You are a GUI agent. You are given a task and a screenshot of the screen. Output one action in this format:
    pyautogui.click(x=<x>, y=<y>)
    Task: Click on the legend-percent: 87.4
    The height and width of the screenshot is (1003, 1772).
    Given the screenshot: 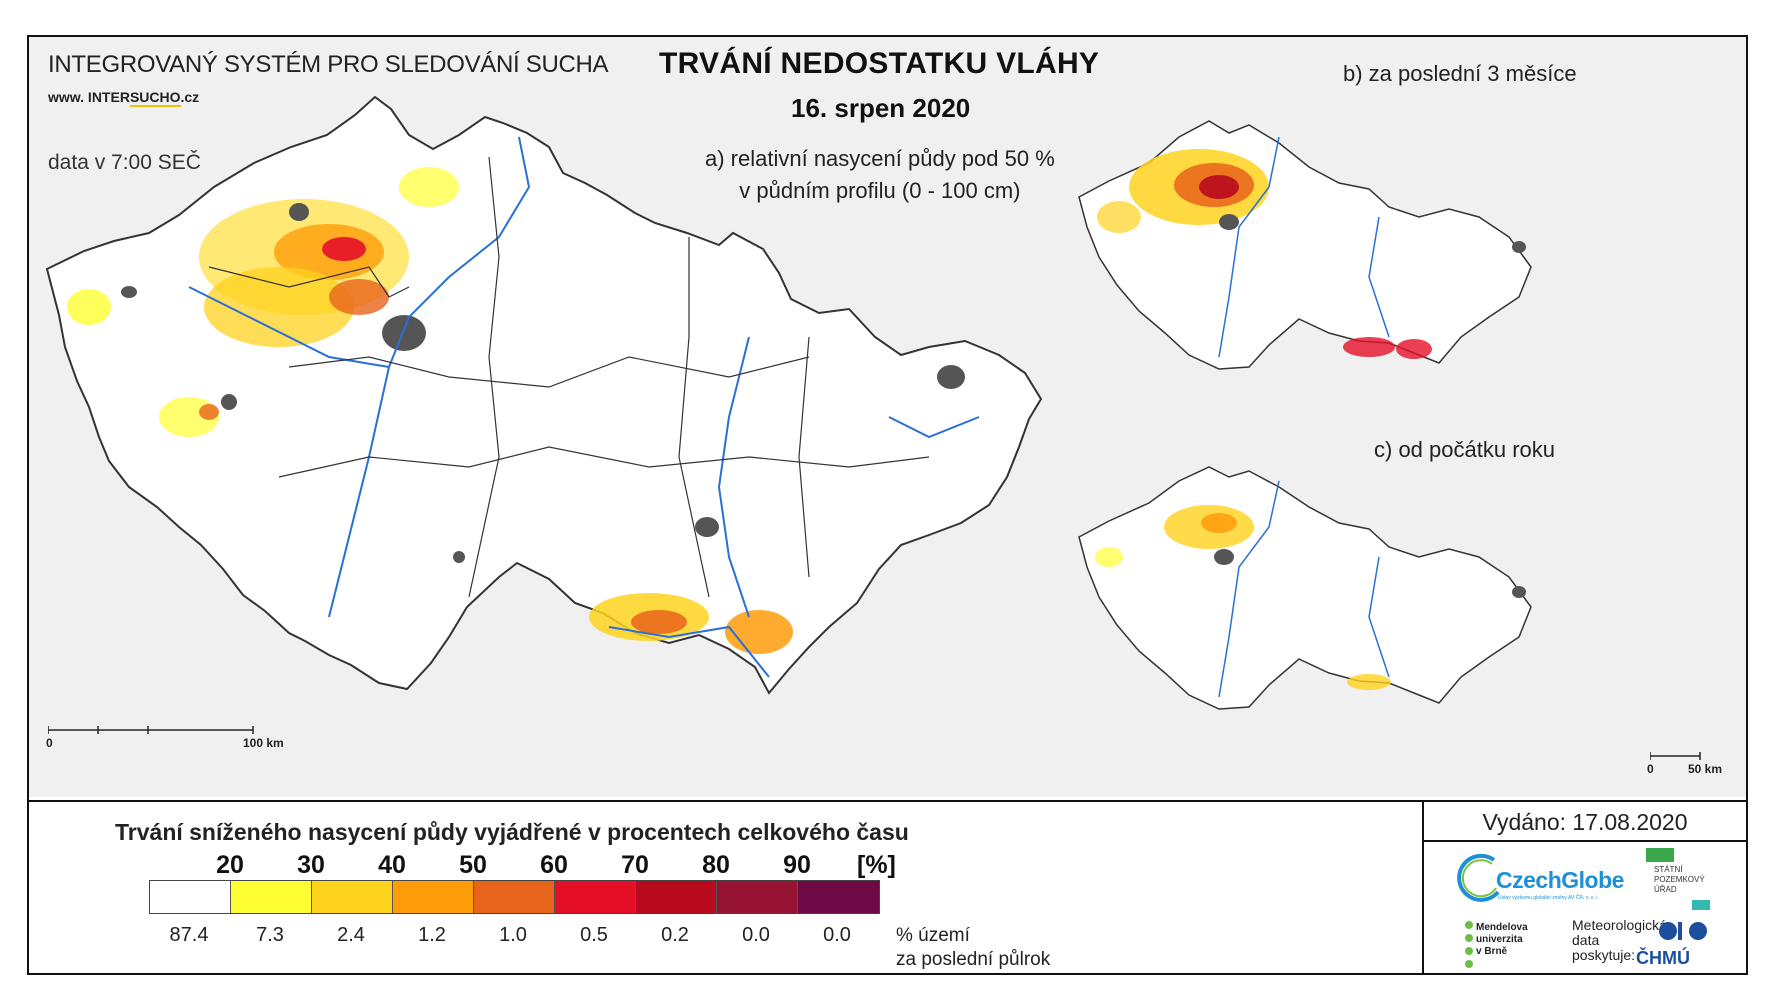 What is the action you would take?
    pyautogui.click(x=189, y=935)
    